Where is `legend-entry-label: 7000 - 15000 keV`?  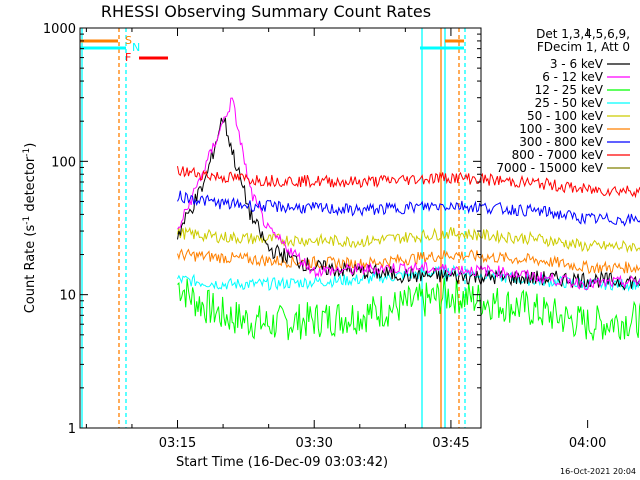
legend-entry-label: 7000 - 15000 keV is located at coordinates (549, 168).